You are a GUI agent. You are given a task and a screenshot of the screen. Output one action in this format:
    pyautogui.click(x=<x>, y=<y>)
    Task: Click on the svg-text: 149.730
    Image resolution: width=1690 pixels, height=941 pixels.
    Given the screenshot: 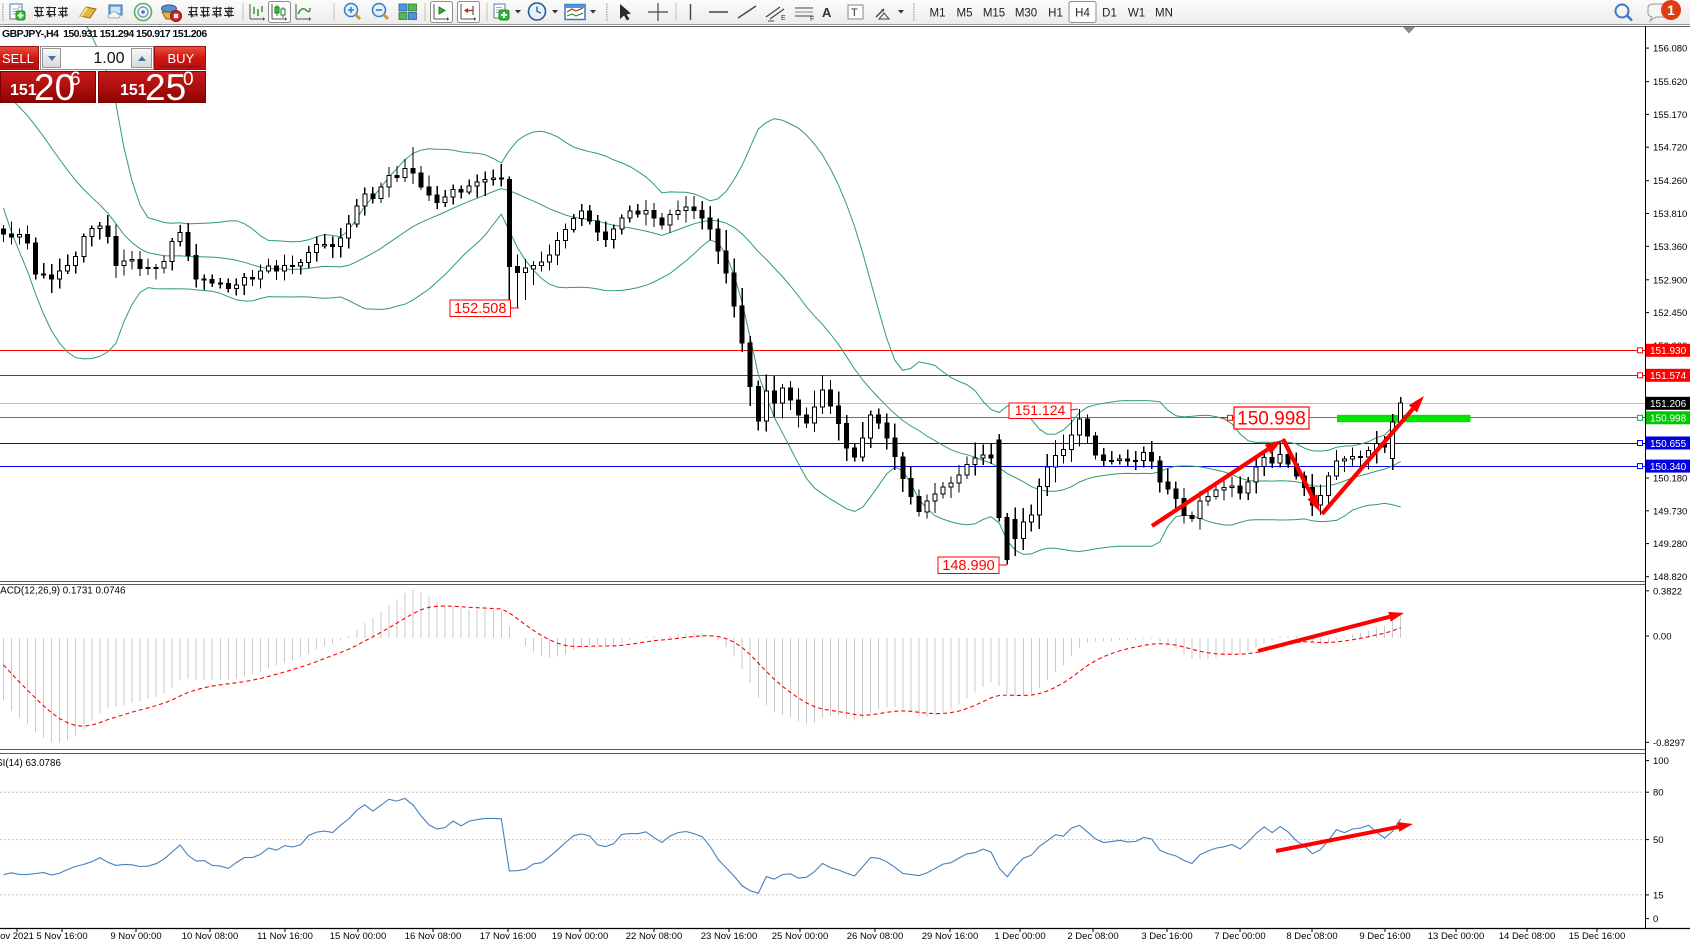 What is the action you would take?
    pyautogui.click(x=1670, y=511)
    